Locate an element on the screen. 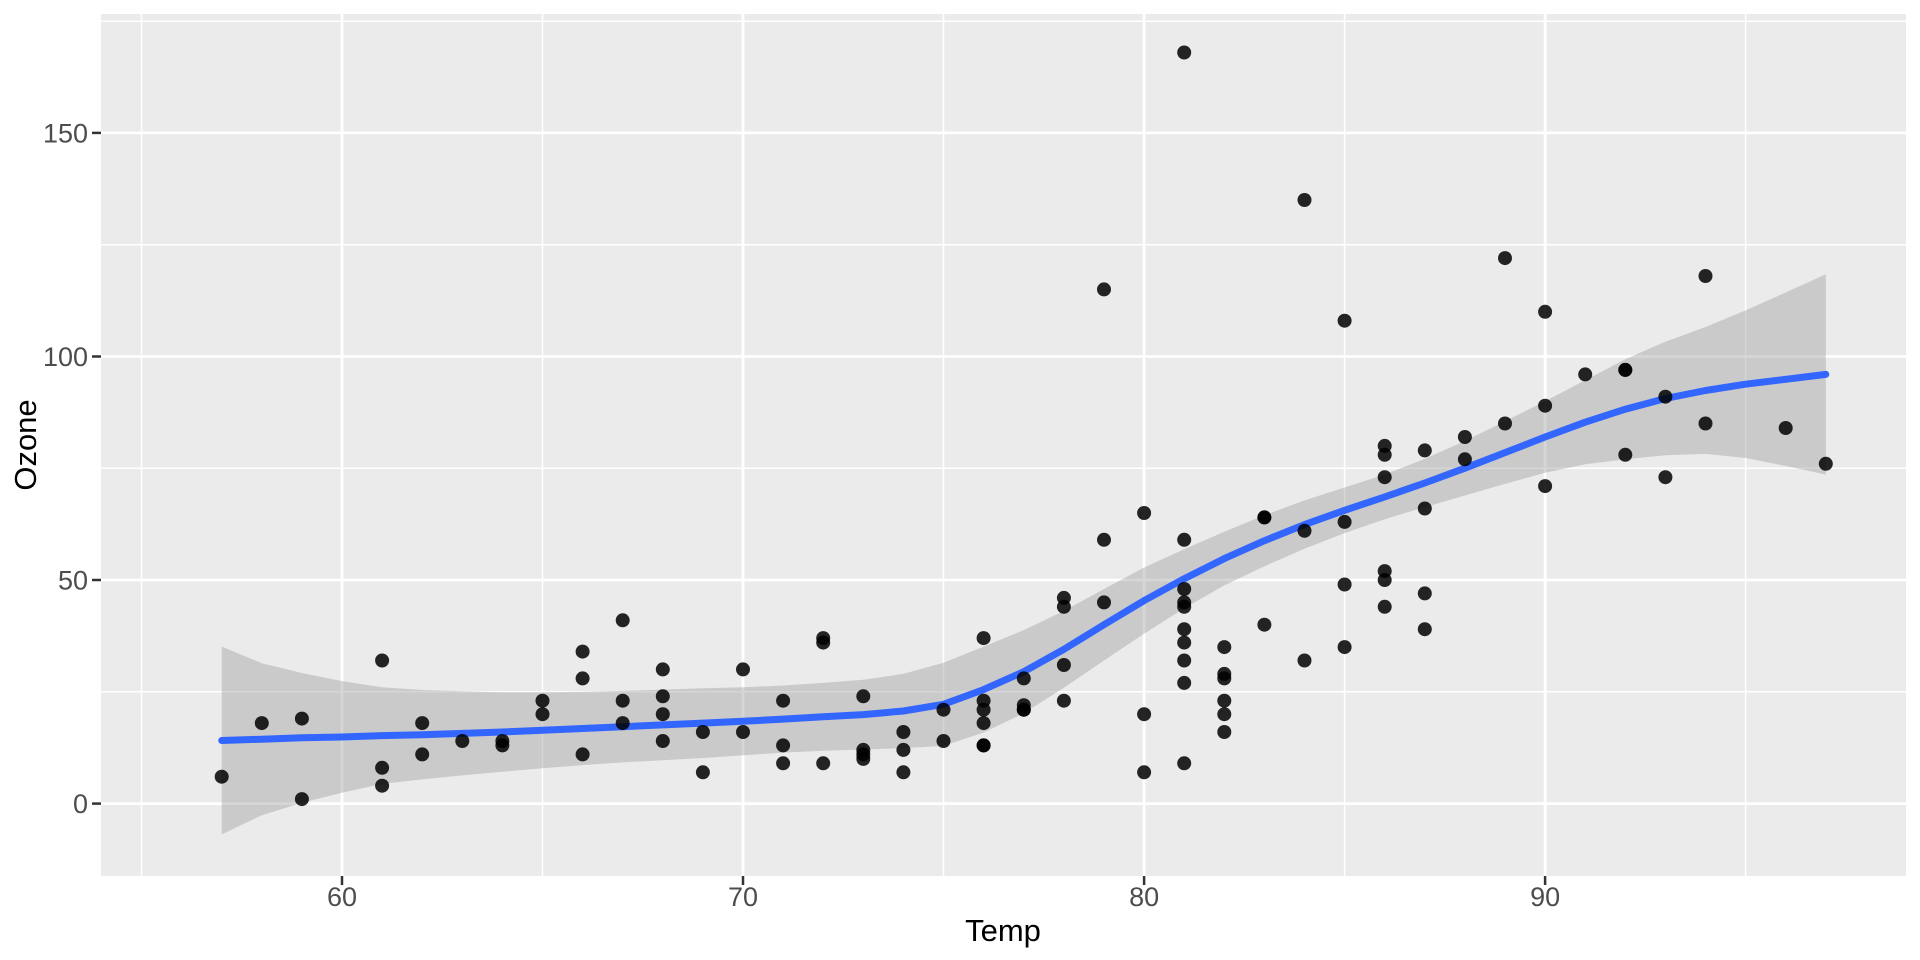 The image size is (1920, 960). x-tick-label: 90 is located at coordinates (1545, 897).